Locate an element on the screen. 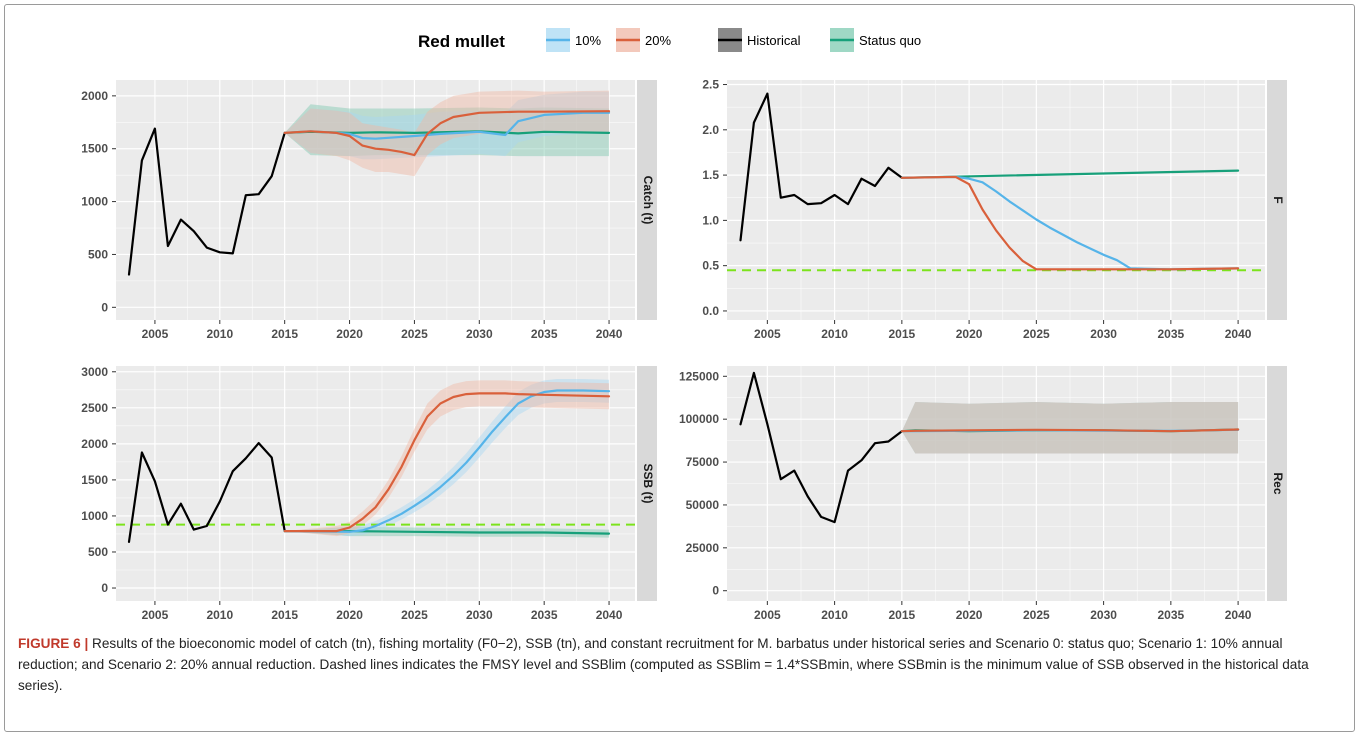  legend-label-historical: Historical is located at coordinates (774, 40).